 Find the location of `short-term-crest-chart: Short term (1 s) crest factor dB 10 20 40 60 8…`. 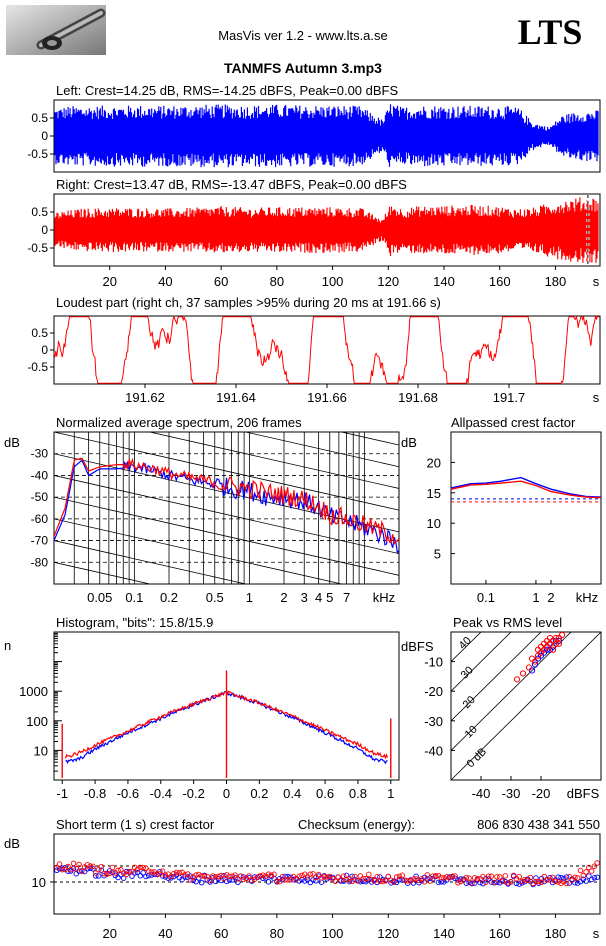

short-term-crest-chart: Short term (1 s) crest factor dB 10 20 40 60 8… is located at coordinates (302, 879).